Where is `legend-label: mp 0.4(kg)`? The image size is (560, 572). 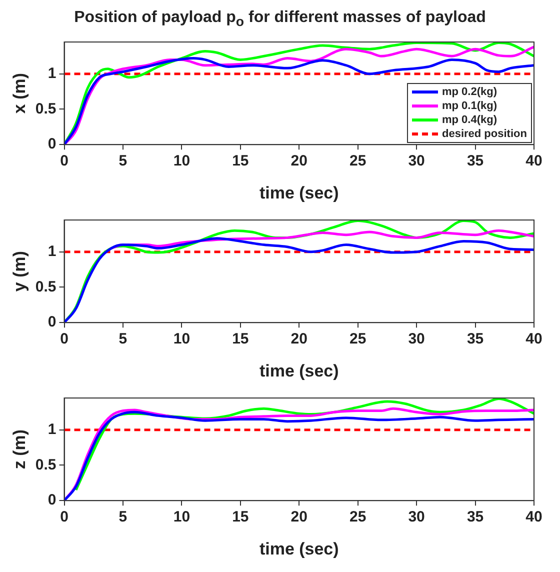
legend-label: mp 0.4(kg) is located at coordinates (470, 120).